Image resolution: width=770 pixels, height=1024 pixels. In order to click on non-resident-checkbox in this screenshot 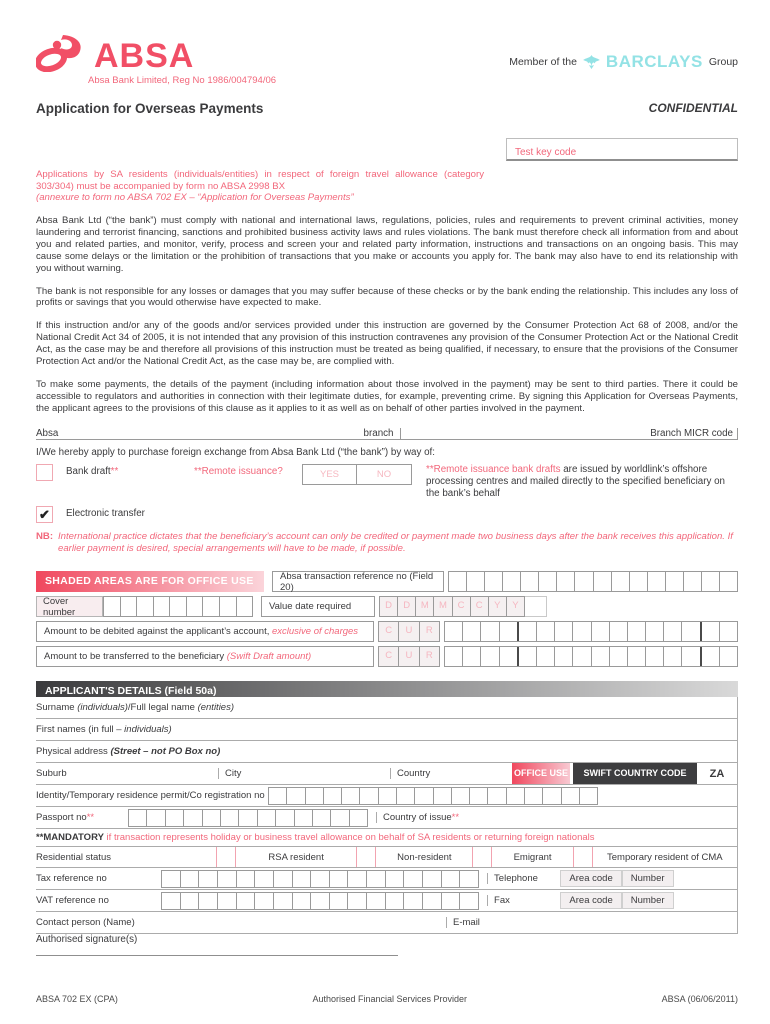, I will do `click(366, 857)`.